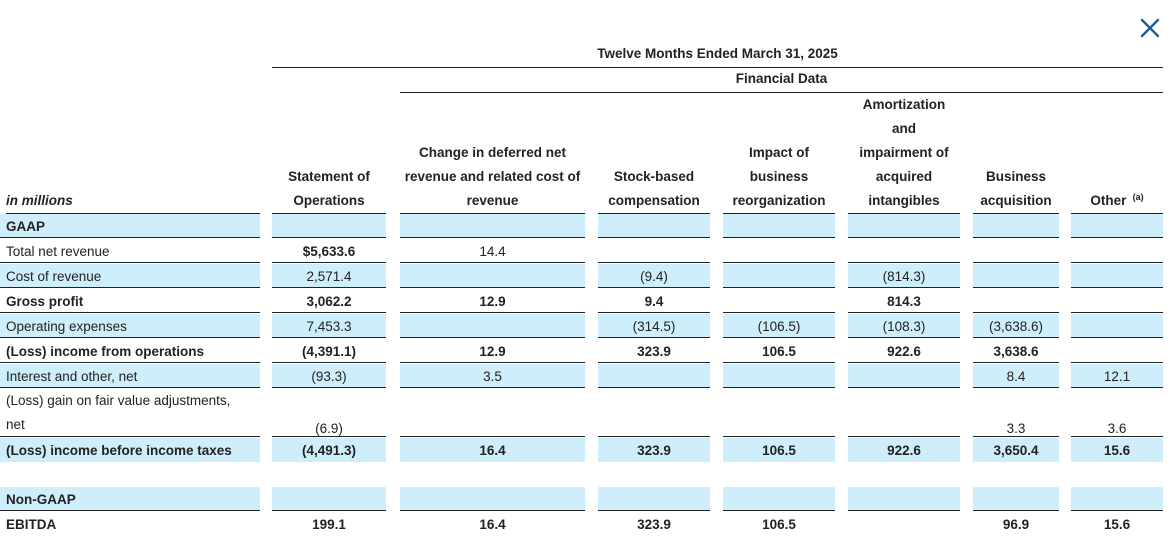 The height and width of the screenshot is (549, 1173). I want to click on row-label: (Loss) income from operations, so click(130, 351).